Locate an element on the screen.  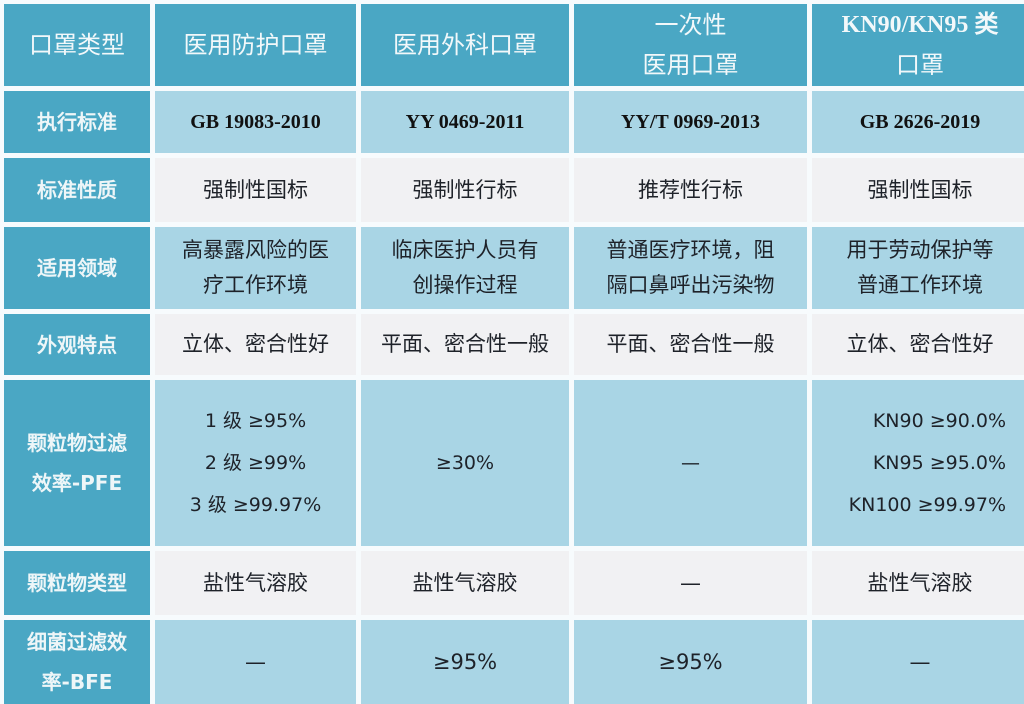
row-label-bfe: 细菌过滤效 率-BFE is located at coordinates (77, 662).